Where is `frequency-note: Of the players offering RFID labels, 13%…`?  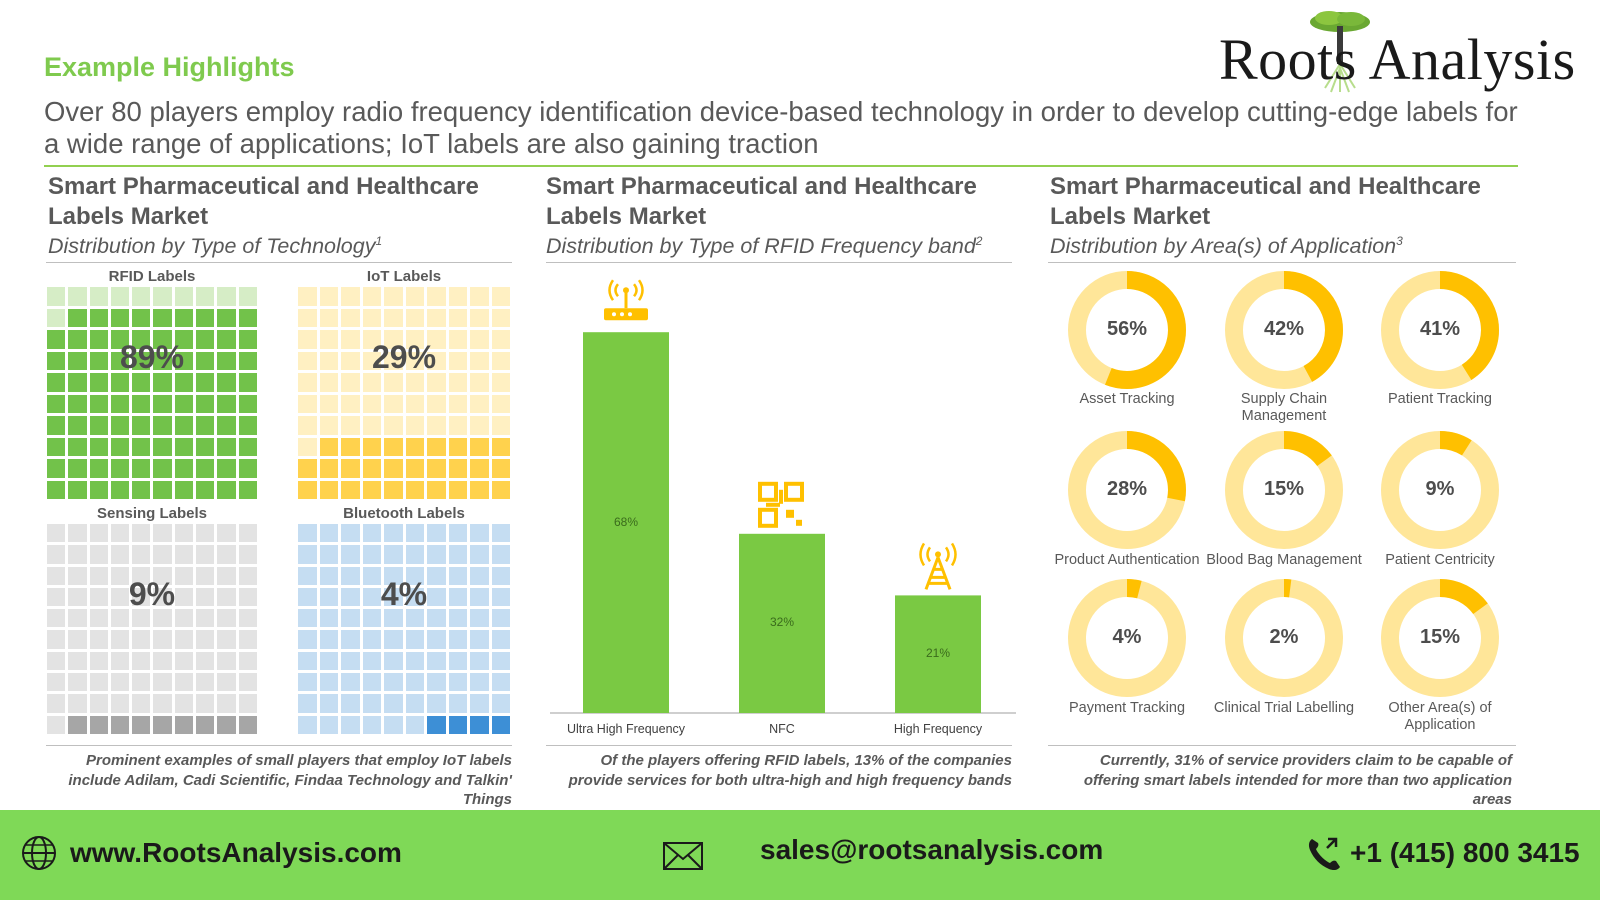 frequency-note: Of the players offering RFID labels, 13%… is located at coordinates (790, 770).